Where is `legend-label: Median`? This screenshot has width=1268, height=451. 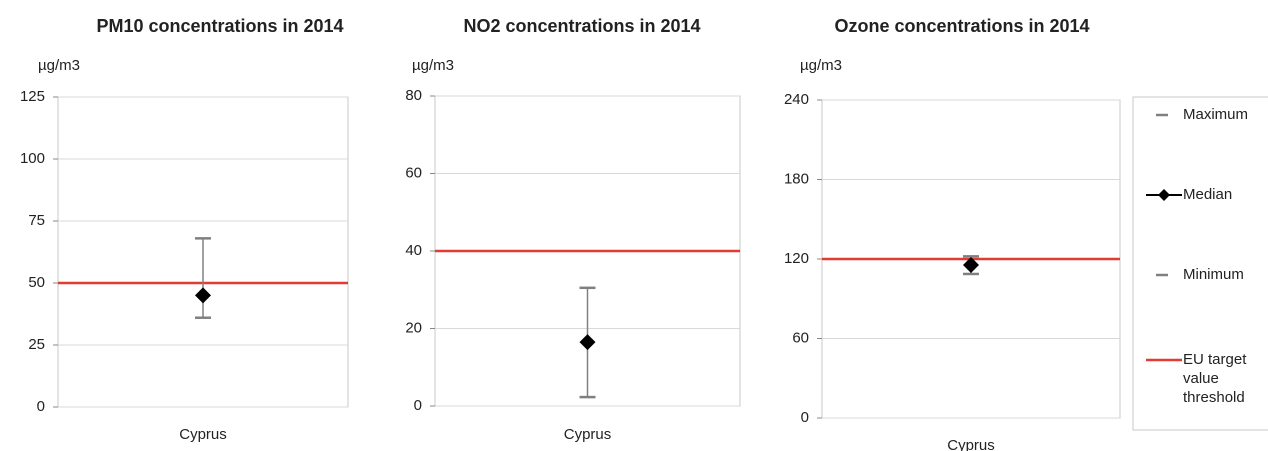
legend-label: Median is located at coordinates (1208, 194).